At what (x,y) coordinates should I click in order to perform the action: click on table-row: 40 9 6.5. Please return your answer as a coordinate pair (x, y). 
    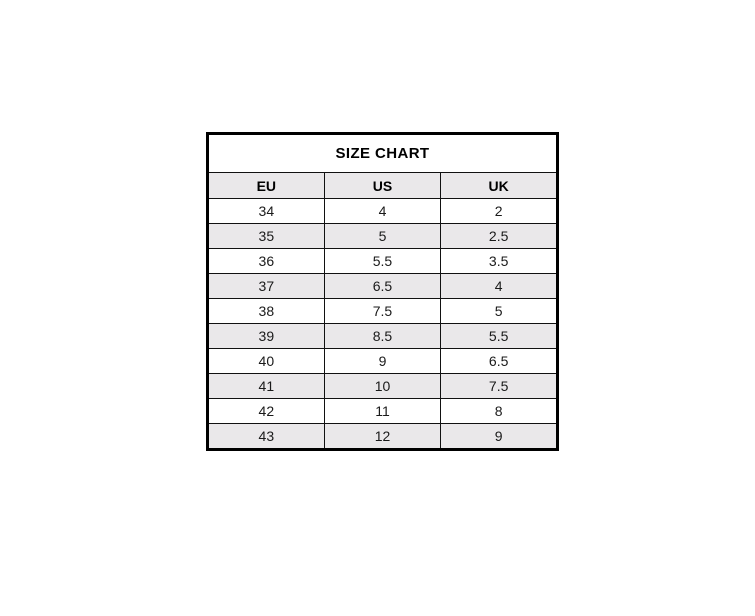
    Looking at the image, I should click on (382, 361).